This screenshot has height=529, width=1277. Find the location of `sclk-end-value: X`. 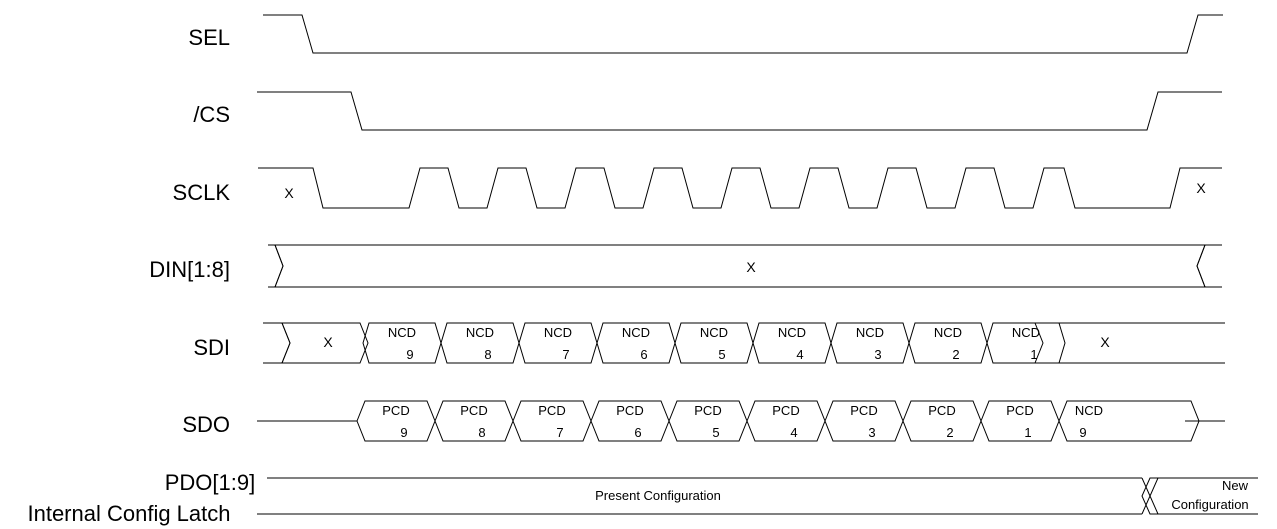

sclk-end-value: X is located at coordinates (1201, 188).